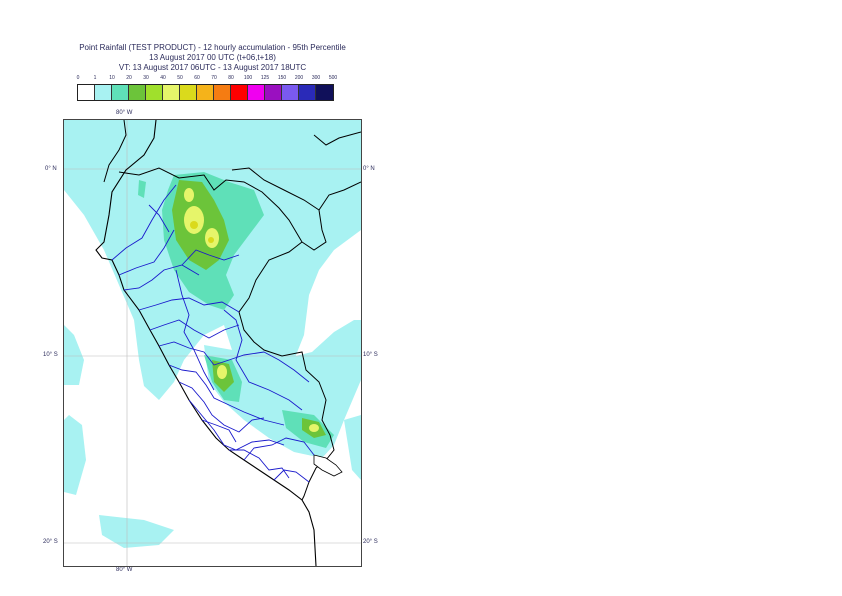 This screenshot has width=842, height=596. What do you see at coordinates (75, 455) in the screenshot?
I see `rain-area-west-south` at bounding box center [75, 455].